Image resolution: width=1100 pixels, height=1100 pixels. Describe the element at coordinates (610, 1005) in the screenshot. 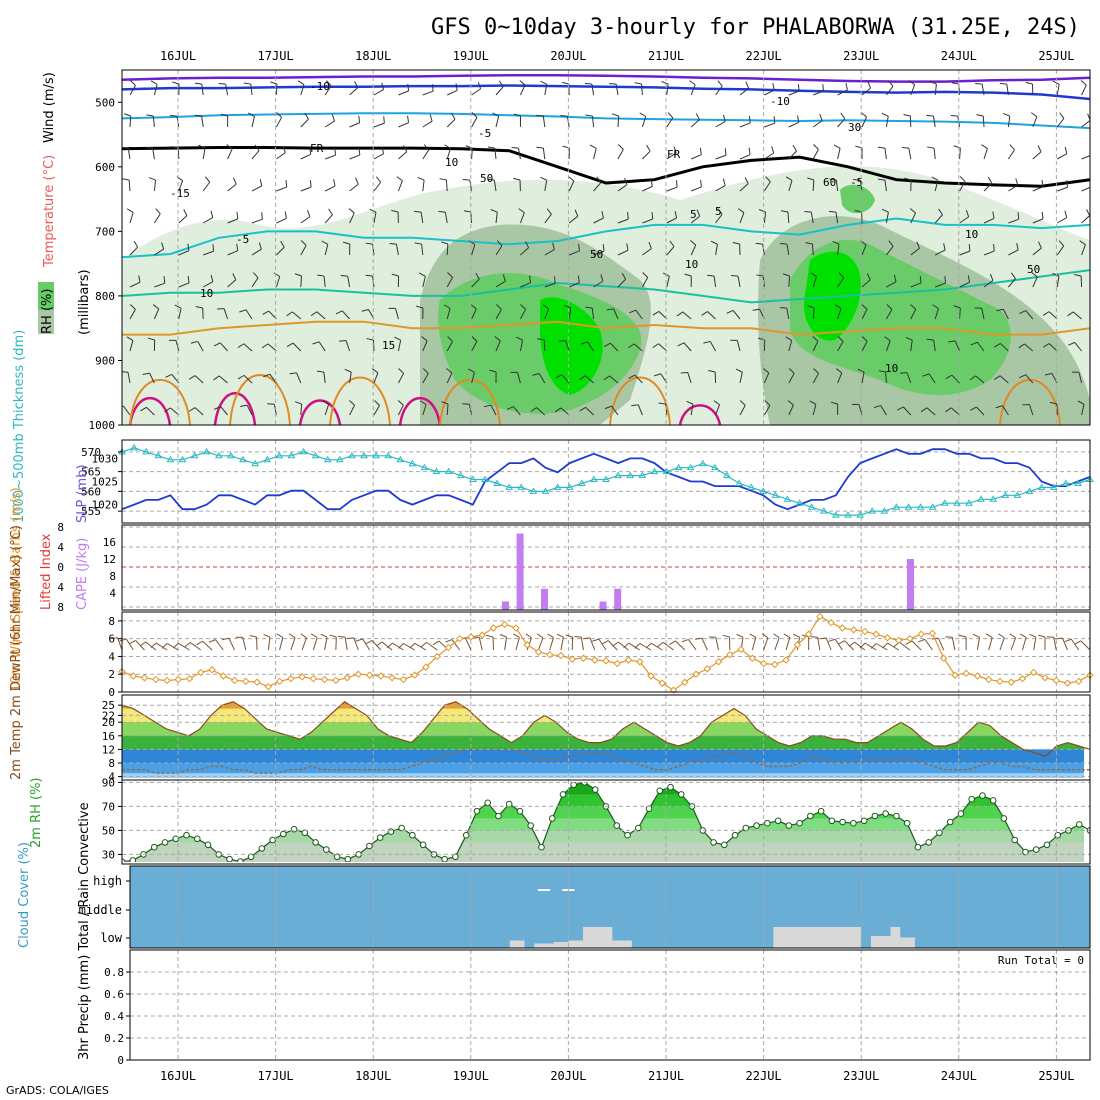

I see `precip-grid` at that location.